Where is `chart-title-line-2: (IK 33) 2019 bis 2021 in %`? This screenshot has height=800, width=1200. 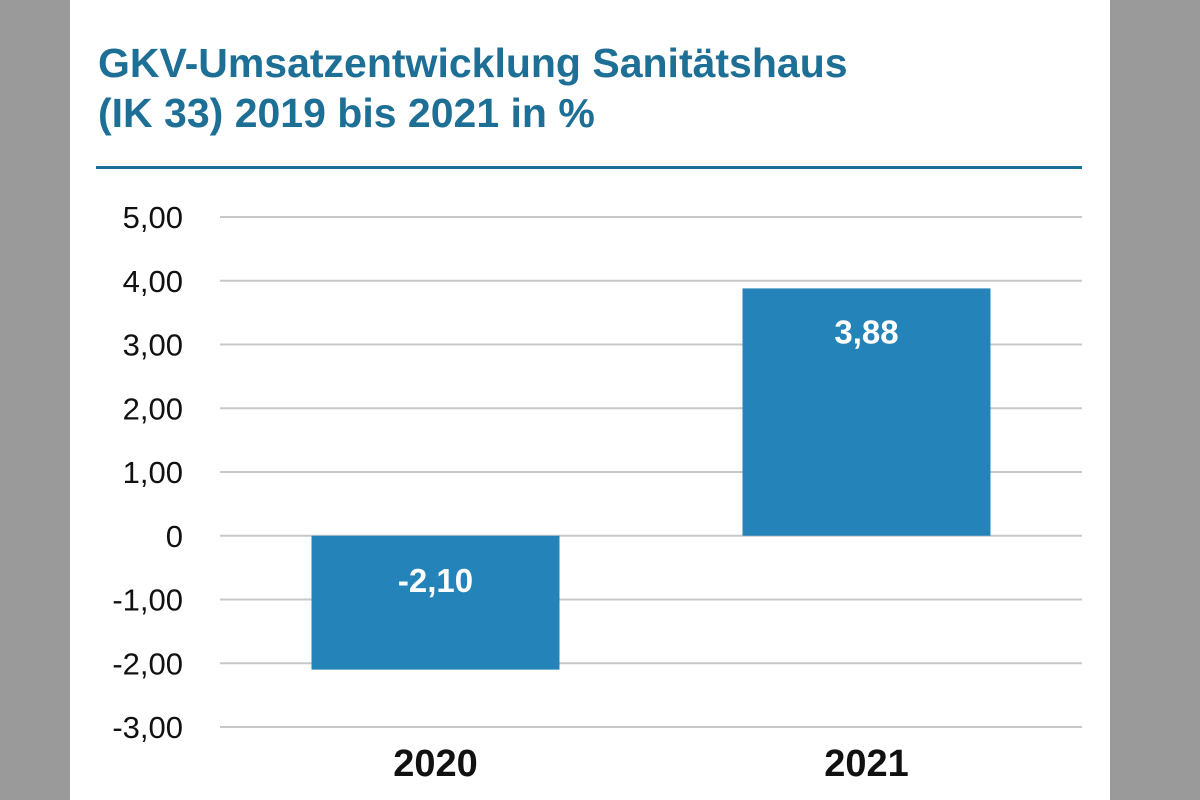
chart-title-line-2: (IK 33) 2019 bis 2021 in % is located at coordinates (346, 113).